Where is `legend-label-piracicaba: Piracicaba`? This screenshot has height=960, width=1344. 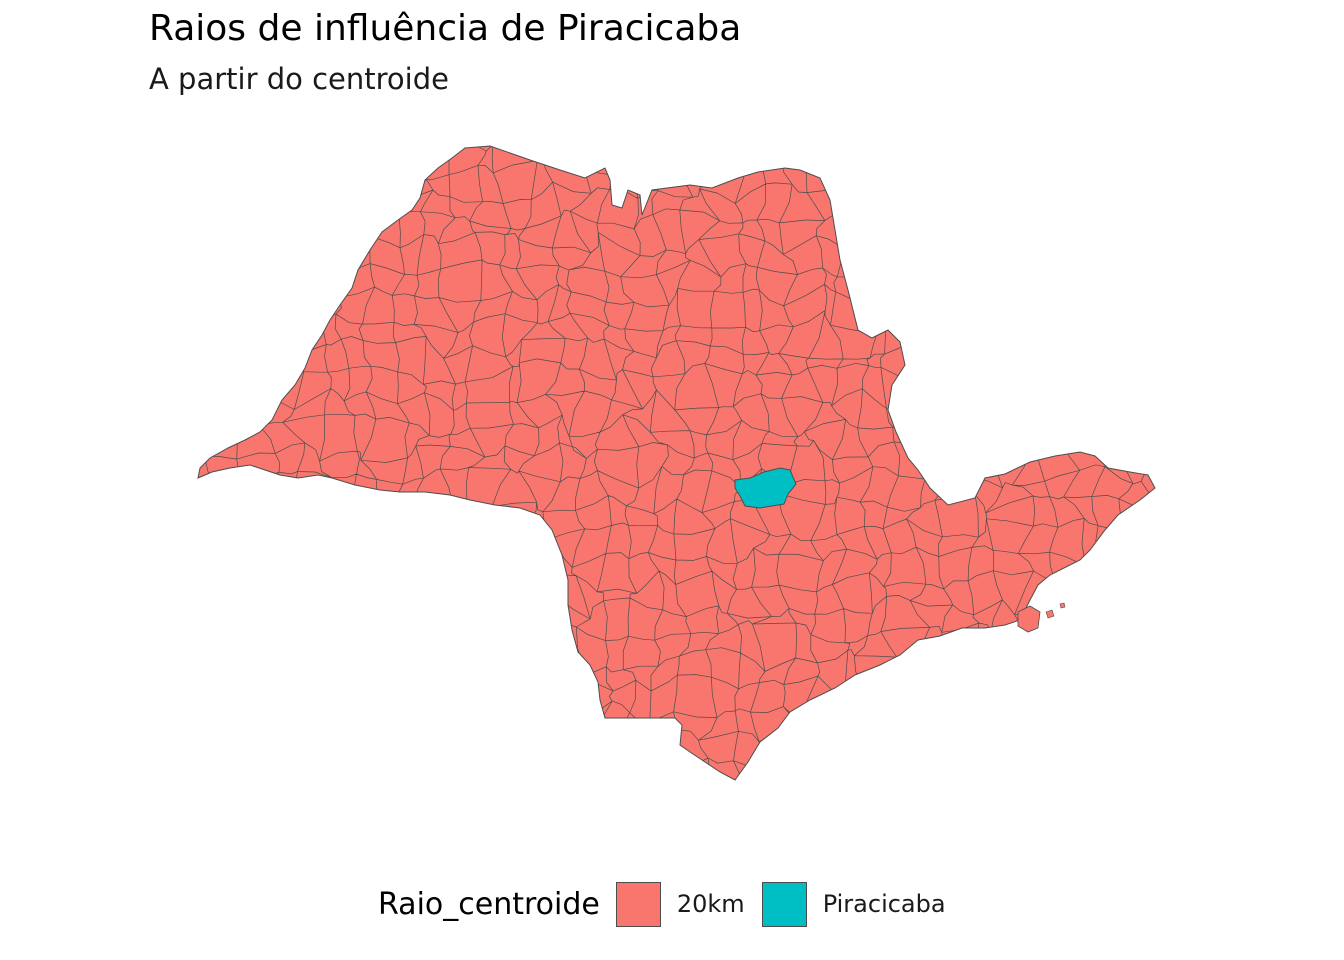
legend-label-piracicaba: Piracicaba is located at coordinates (884, 904).